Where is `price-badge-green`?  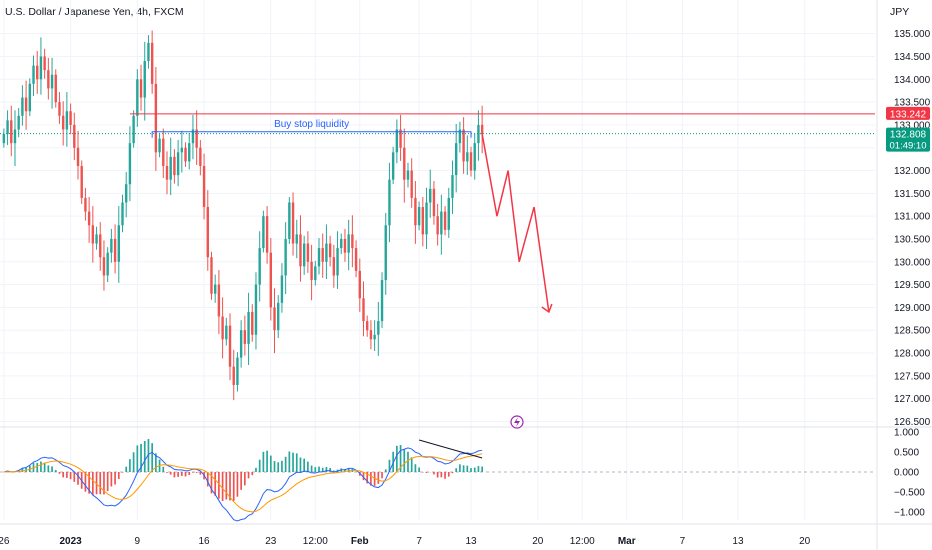
price-badge-green is located at coordinates (908, 139).